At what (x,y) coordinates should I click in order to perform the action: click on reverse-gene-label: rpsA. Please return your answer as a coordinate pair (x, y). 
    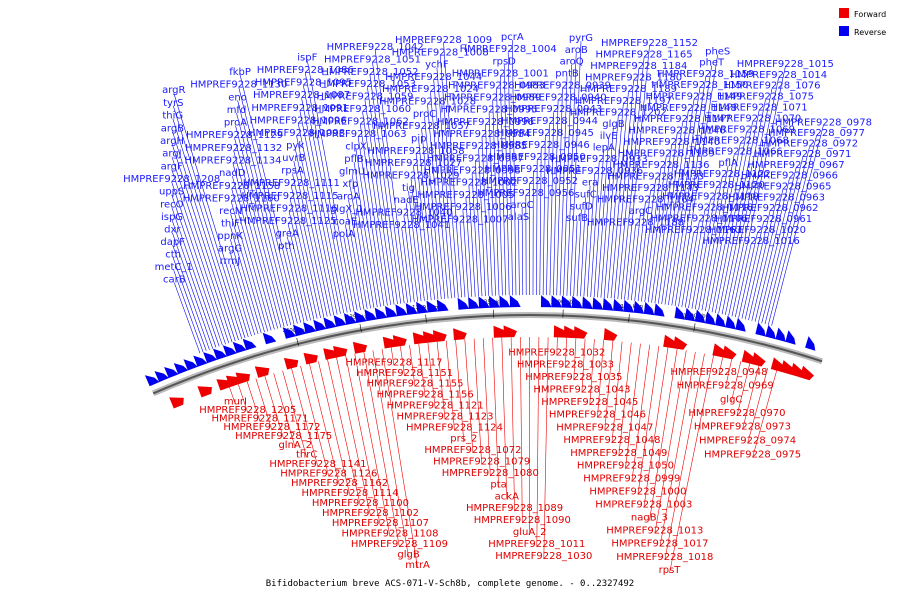
    Looking at the image, I should click on (292, 171).